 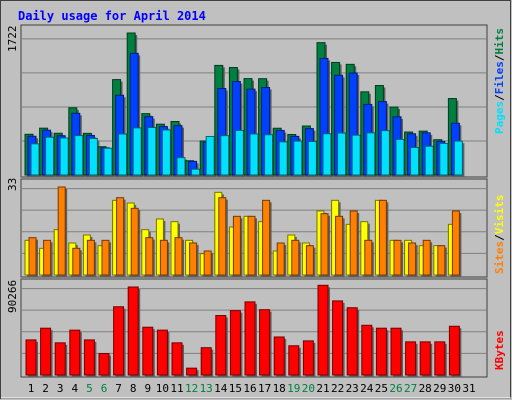 I want to click on bar-pages-day-6-body, so click(x=108, y=161).